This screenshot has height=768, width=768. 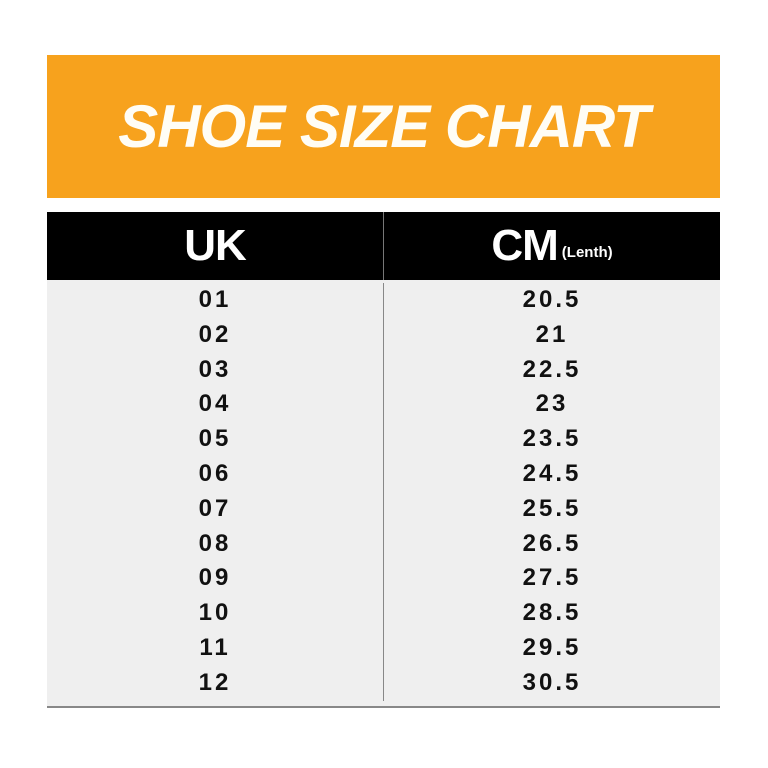 I want to click on table-header: UK CM (Lenth), so click(x=383, y=246).